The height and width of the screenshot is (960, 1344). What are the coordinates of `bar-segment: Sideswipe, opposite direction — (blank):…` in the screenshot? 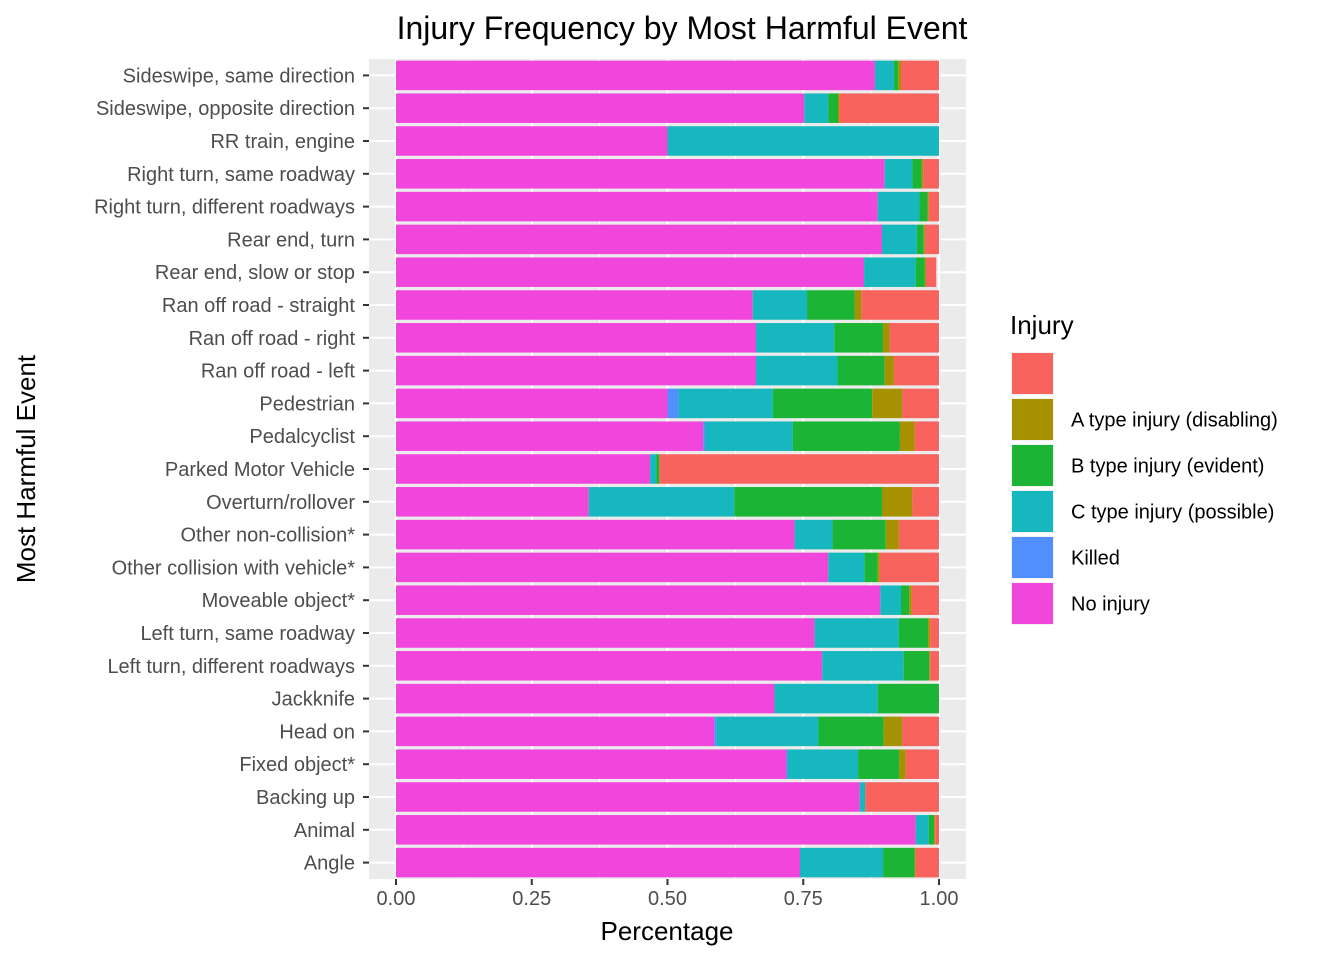 It's located at (889, 108).